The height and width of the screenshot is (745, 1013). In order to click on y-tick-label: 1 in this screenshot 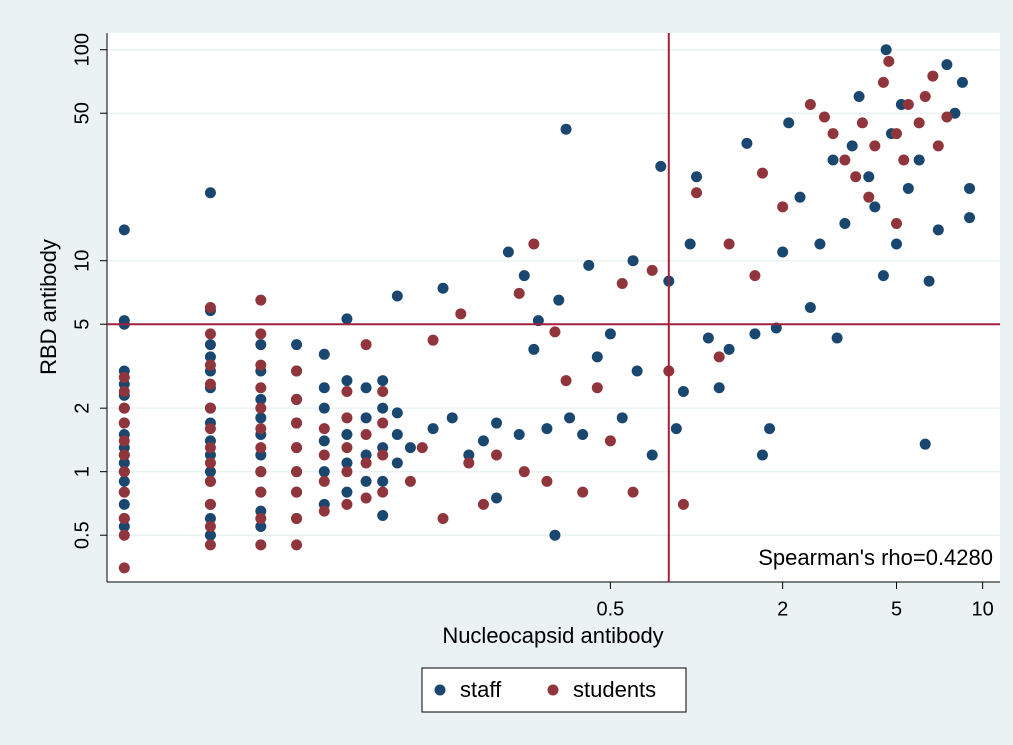, I will do `click(82, 471)`.